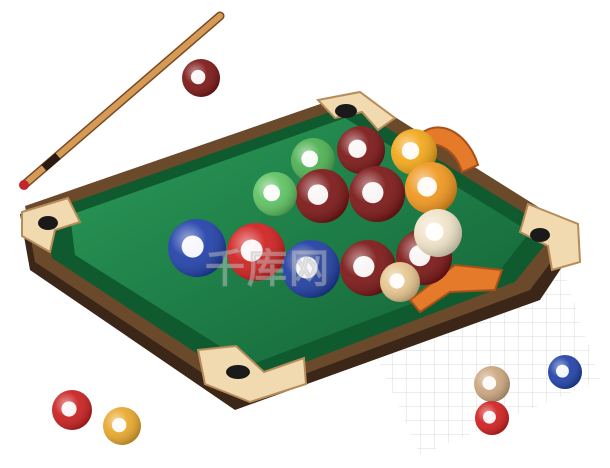  Describe the element at coordinates (122, 426) in the screenshot. I see `ball-yellow-bottom-left` at that location.